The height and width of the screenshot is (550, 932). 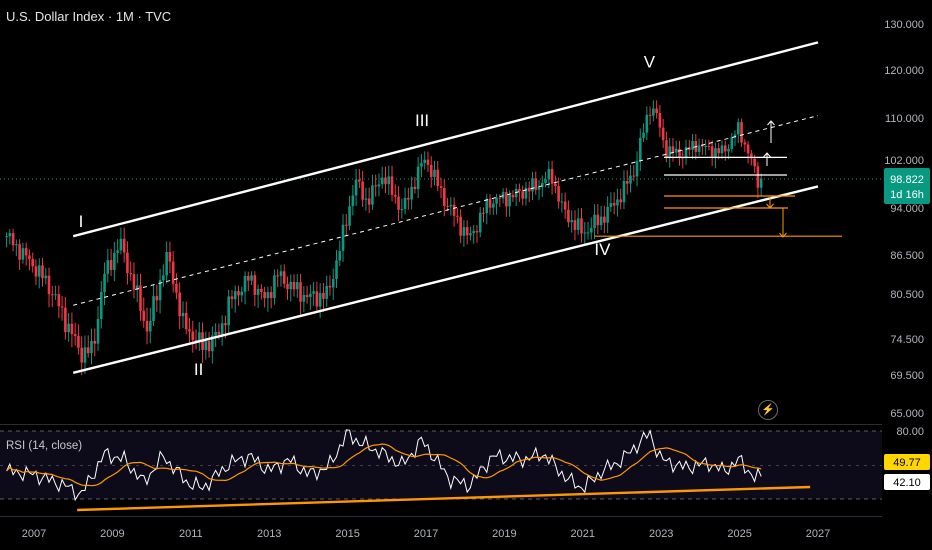 I want to click on rsi-tick-label: 80.00, so click(x=910, y=432).